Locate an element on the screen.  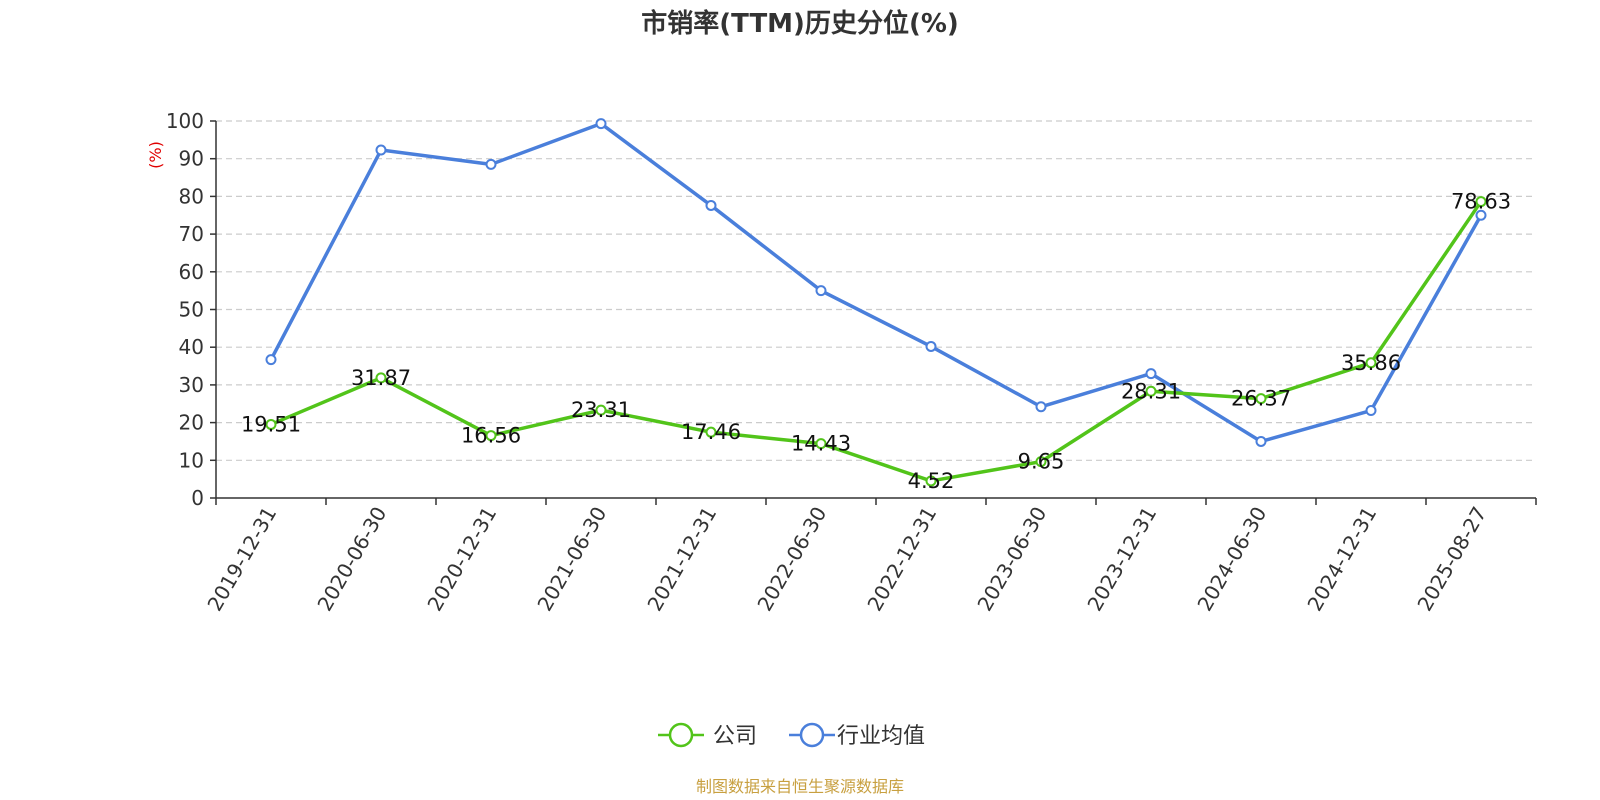
data-label: 16.56 is located at coordinates (491, 436).